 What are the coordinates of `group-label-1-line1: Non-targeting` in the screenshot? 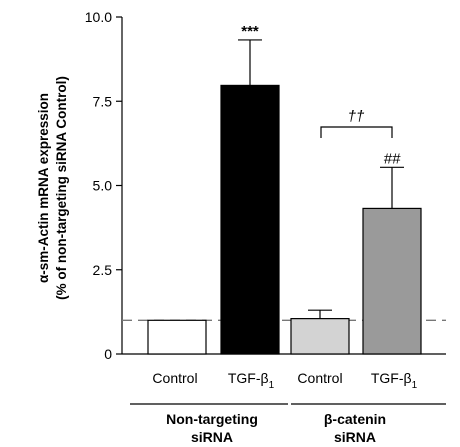 It's located at (212, 419).